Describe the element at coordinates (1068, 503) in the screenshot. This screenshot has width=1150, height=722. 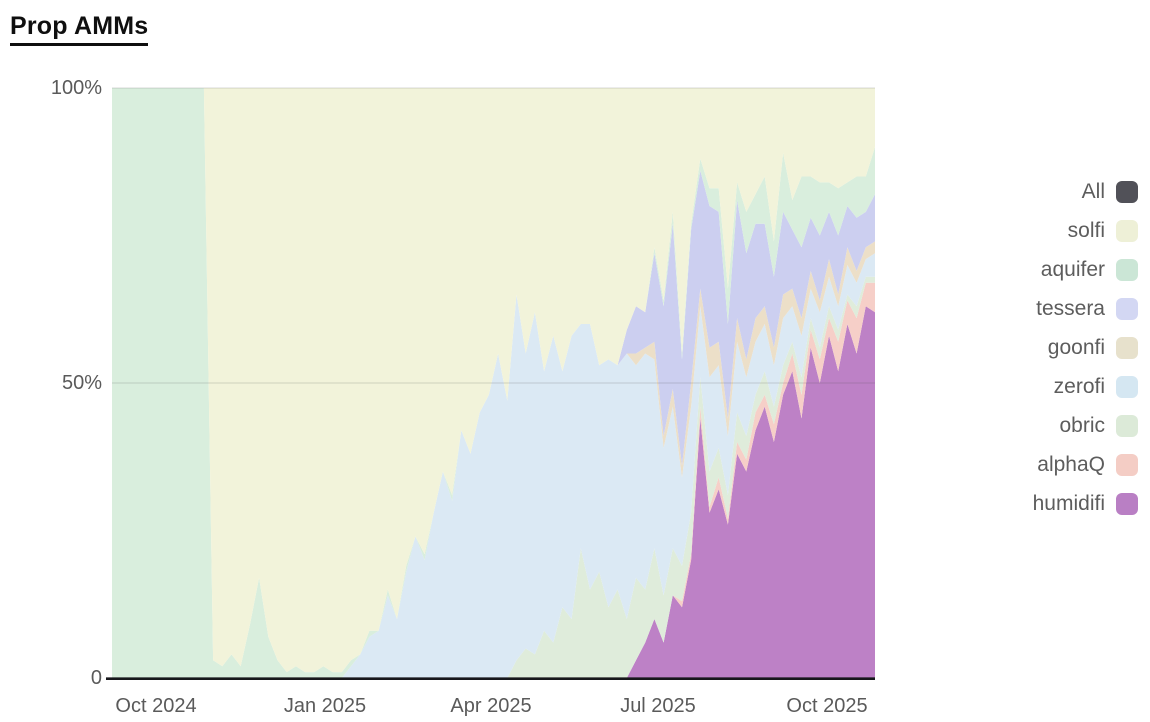
I see `legend-label: humidifi` at that location.